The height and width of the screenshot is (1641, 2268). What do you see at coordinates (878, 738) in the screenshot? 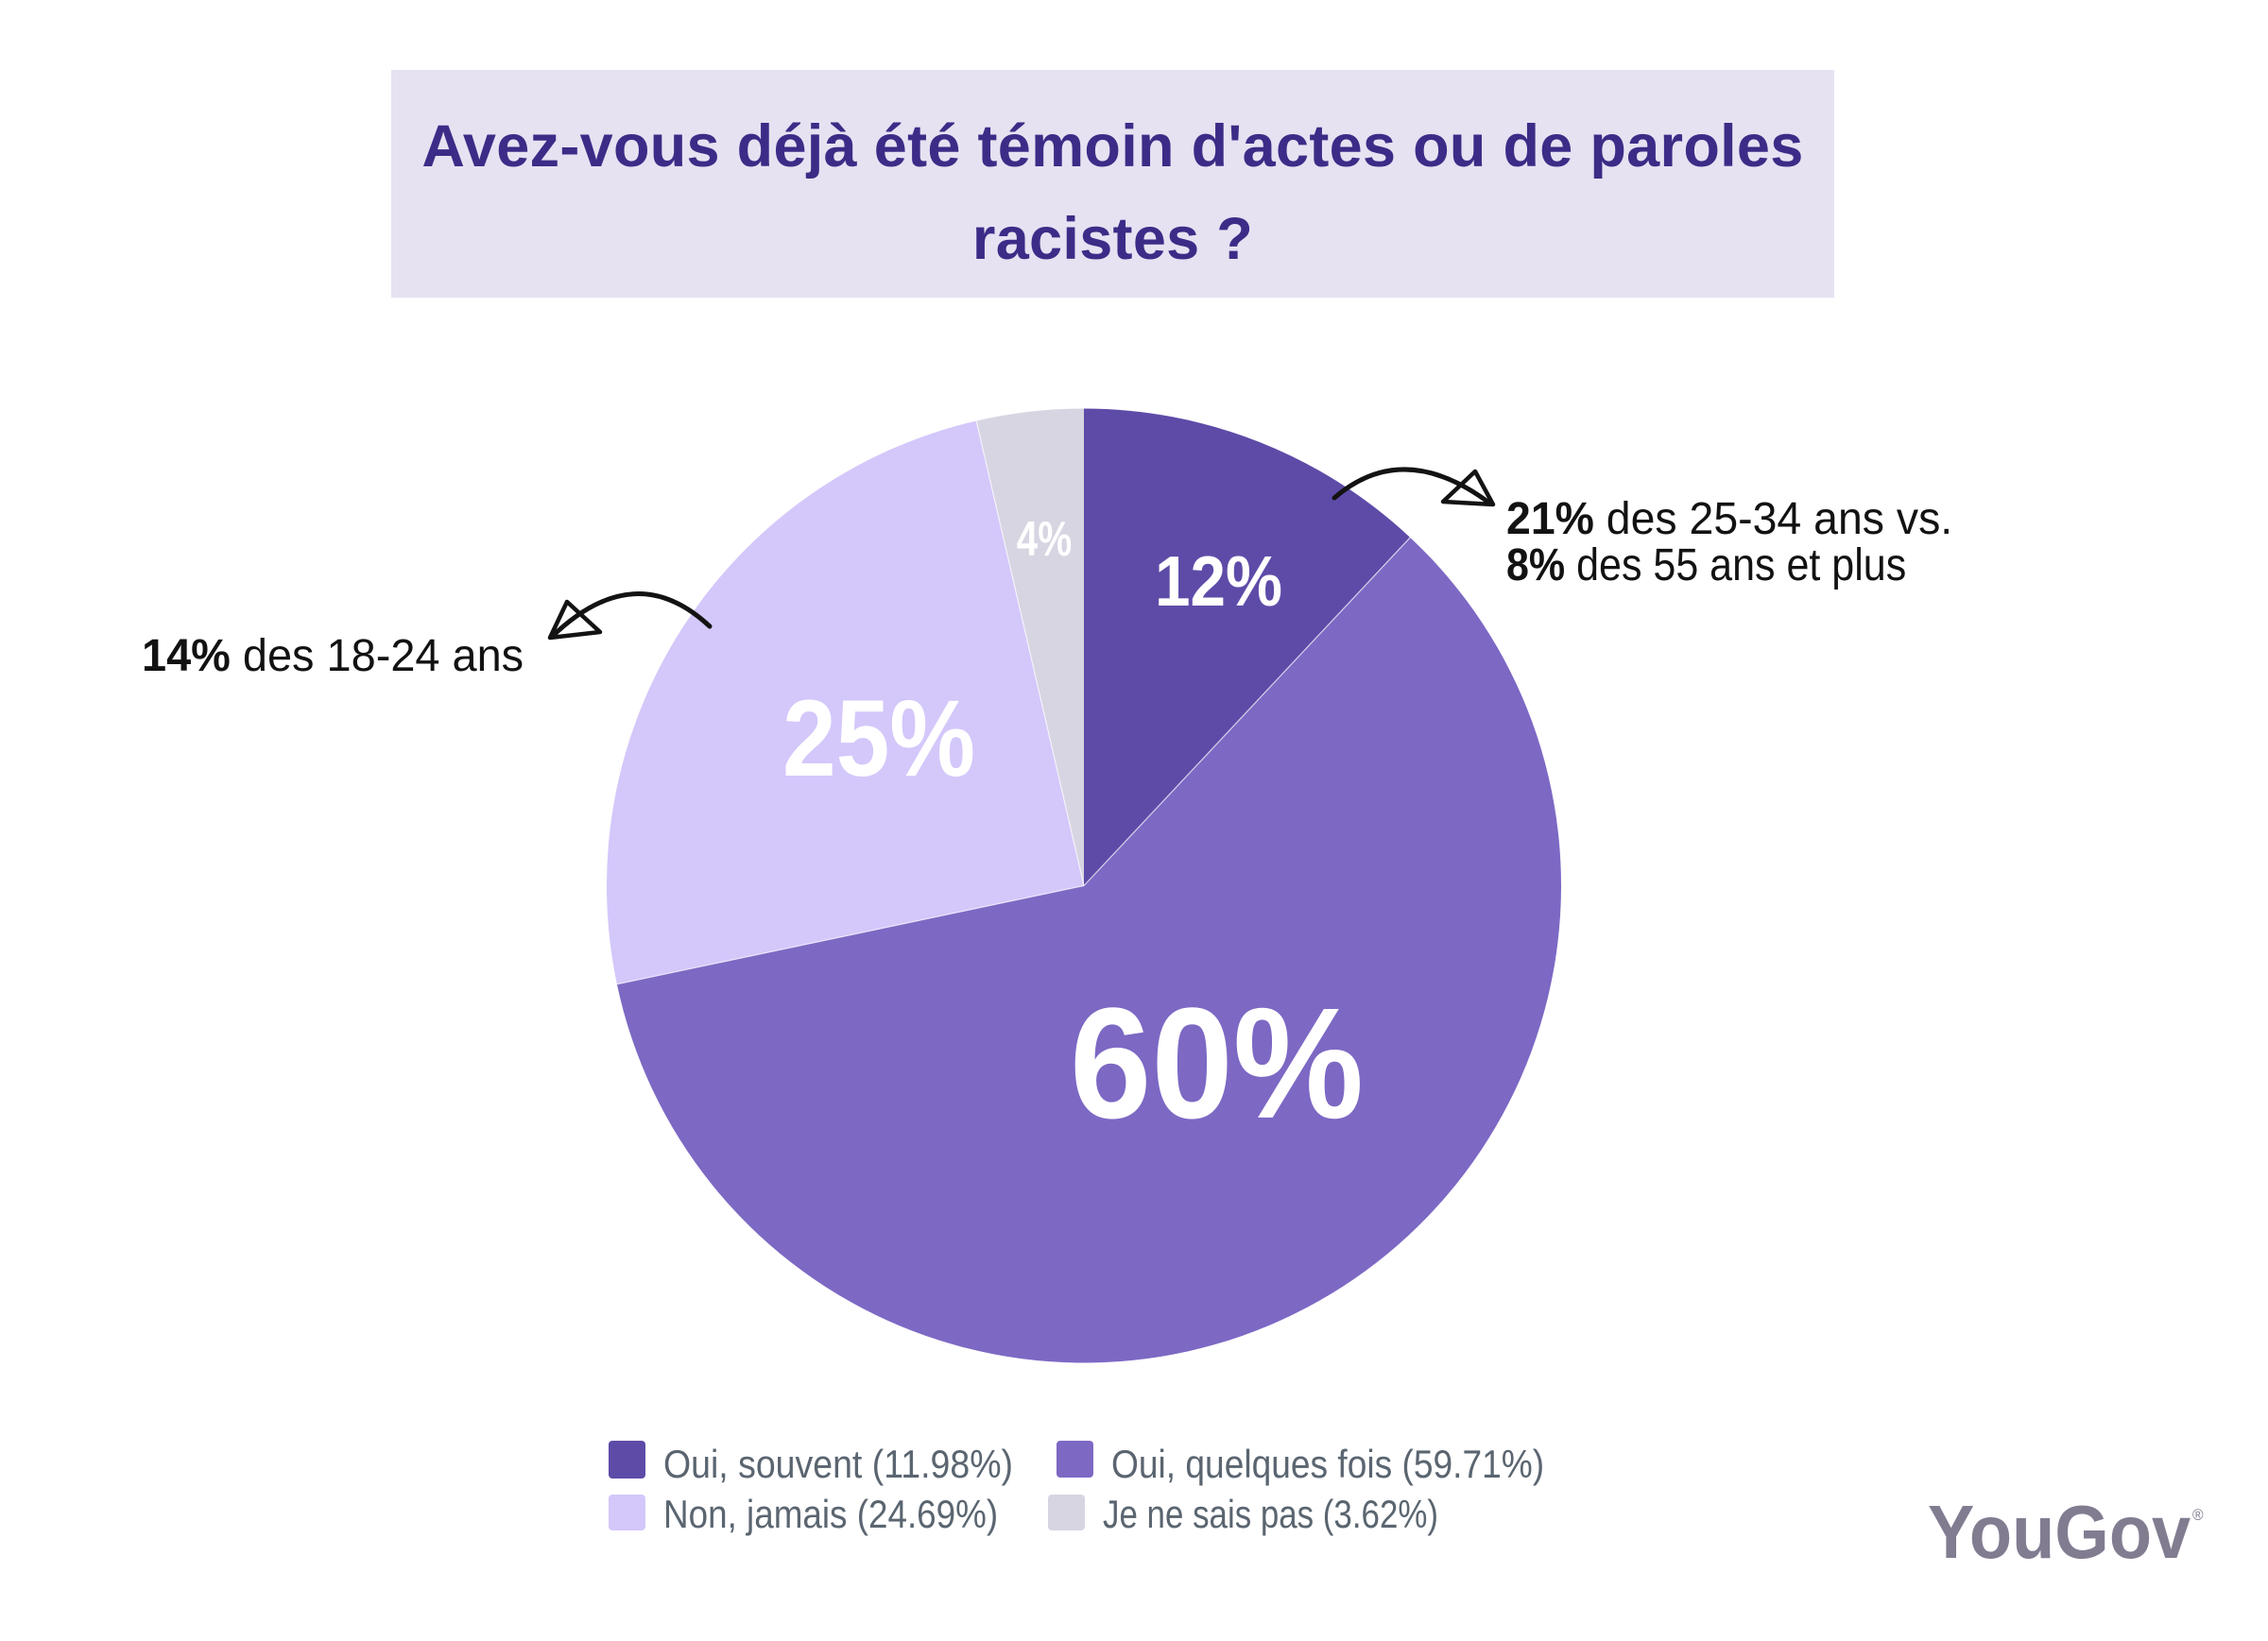
I see `svg-text: 25%` at bounding box center [878, 738].